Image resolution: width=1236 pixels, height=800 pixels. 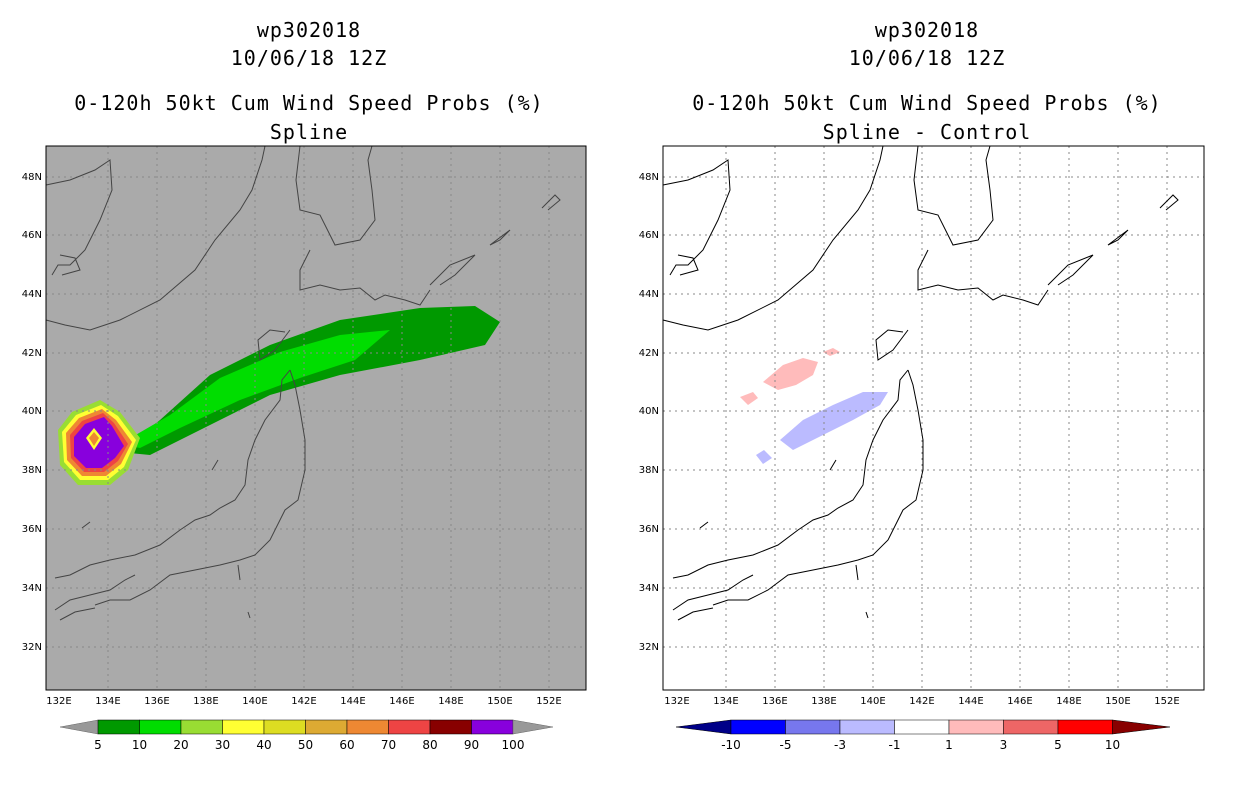 What do you see at coordinates (1004, 745) in the screenshot?
I see `colorbar-label: 3` at bounding box center [1004, 745].